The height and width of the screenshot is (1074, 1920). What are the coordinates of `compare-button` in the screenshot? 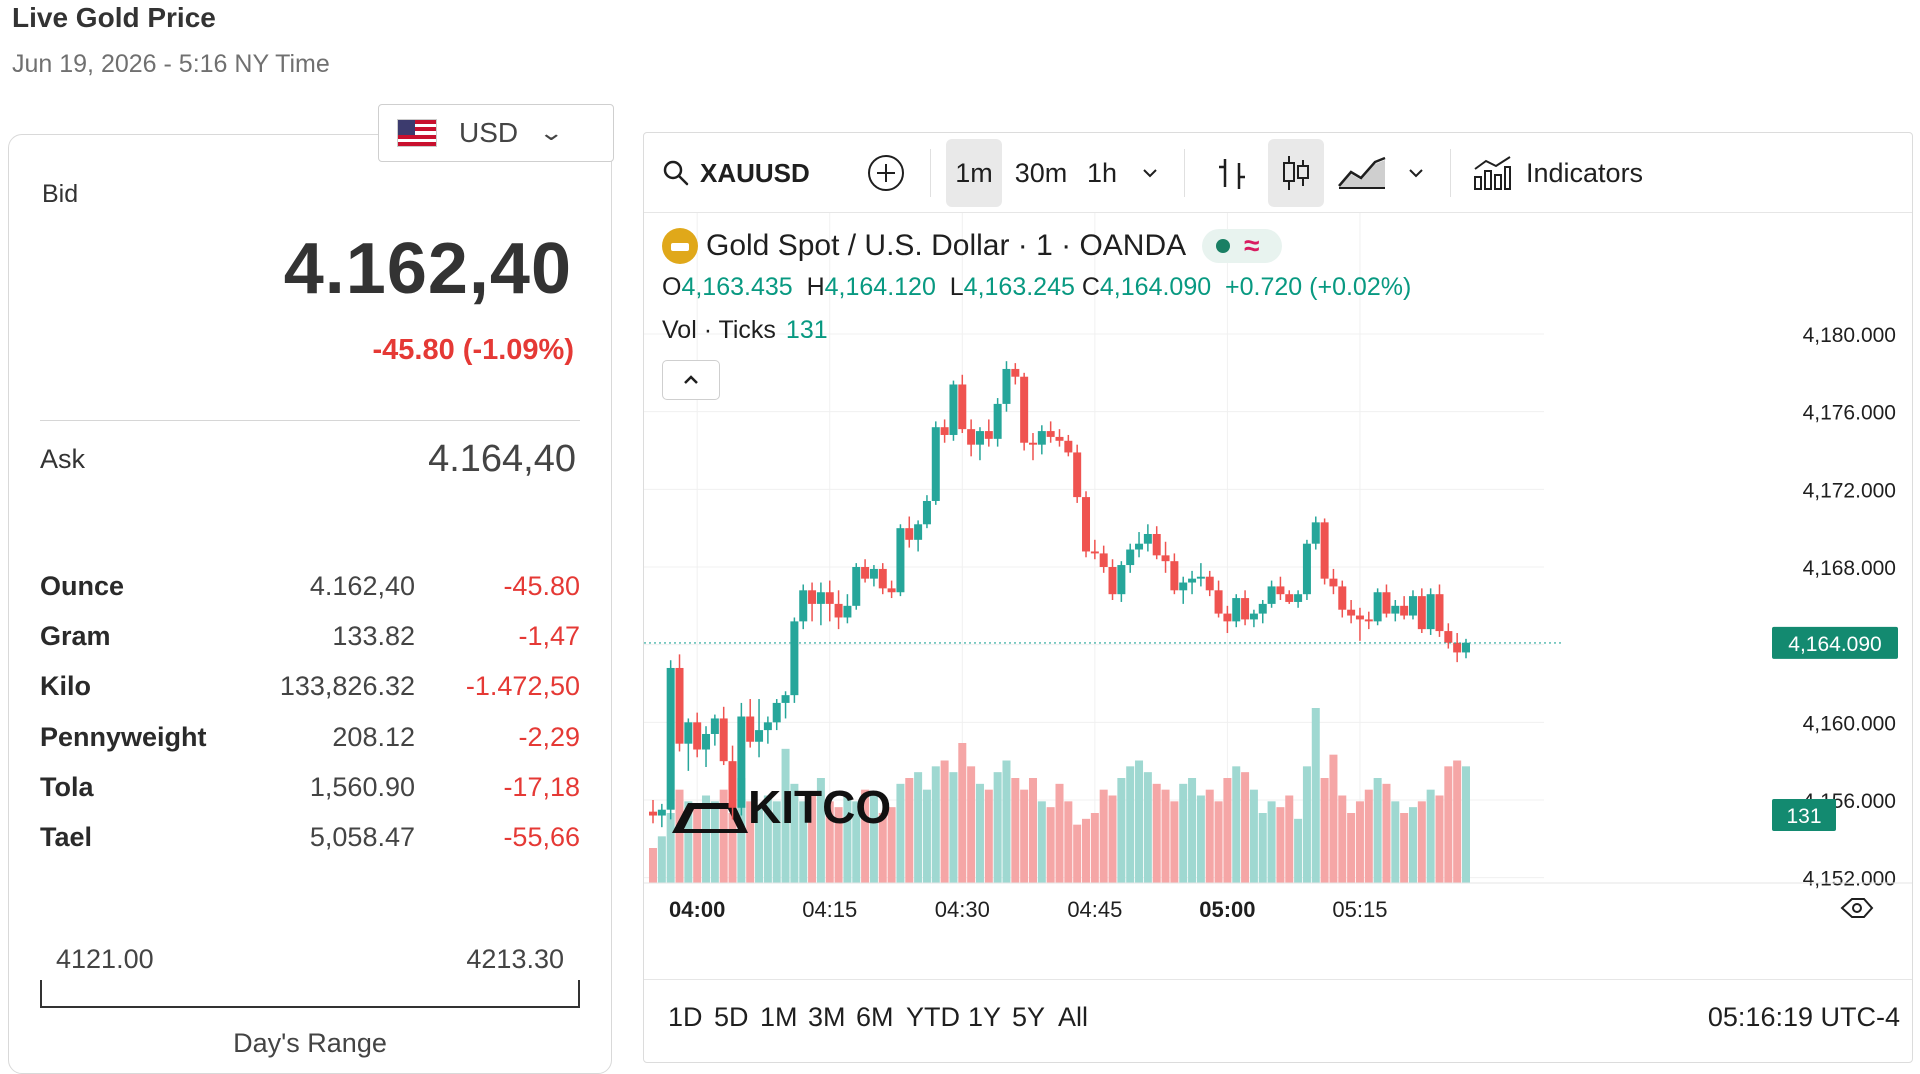 It's located at (886, 173).